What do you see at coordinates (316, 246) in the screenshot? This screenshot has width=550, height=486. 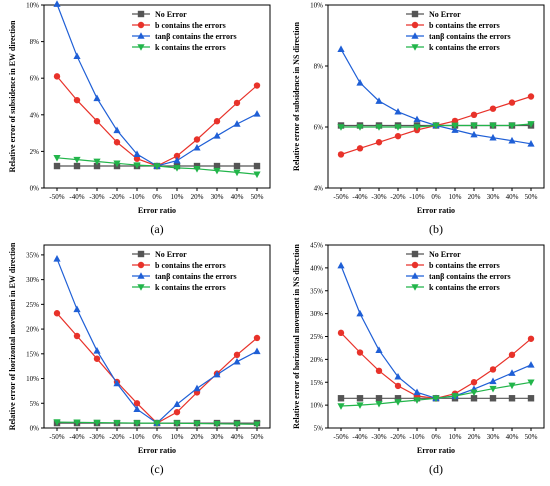 I see `y-tick-label: 45%` at bounding box center [316, 246].